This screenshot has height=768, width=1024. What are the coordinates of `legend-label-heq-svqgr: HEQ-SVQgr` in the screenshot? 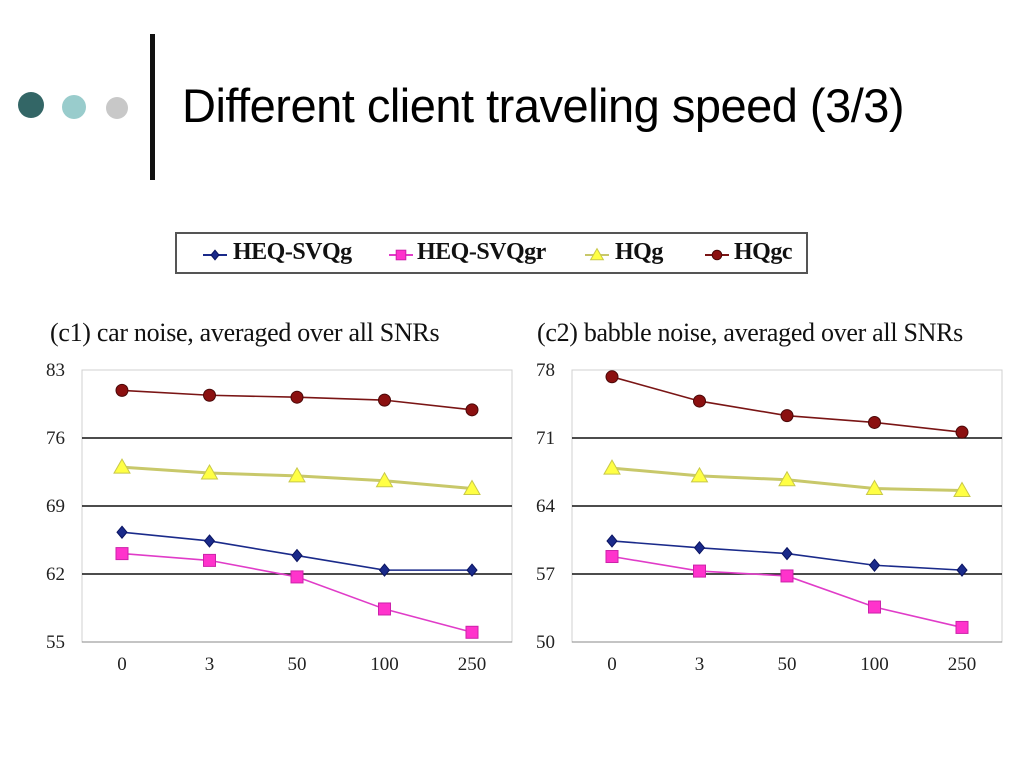 It's located at (481, 252).